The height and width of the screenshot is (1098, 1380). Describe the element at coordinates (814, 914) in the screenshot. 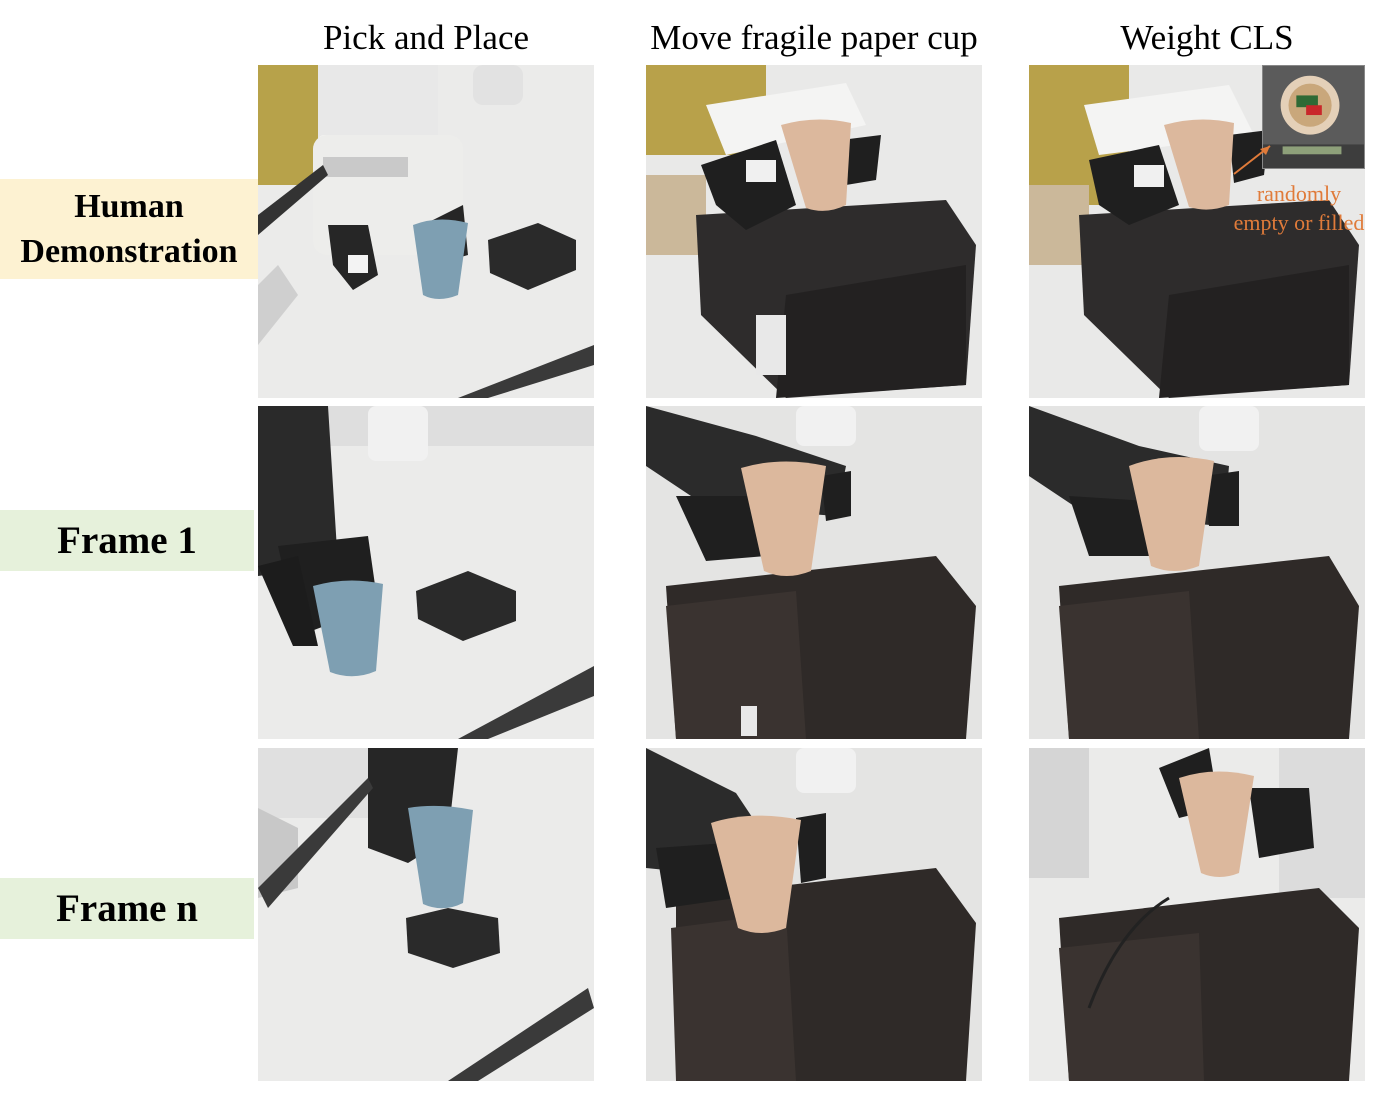

I see `photo-framen-move-paper-cup` at that location.